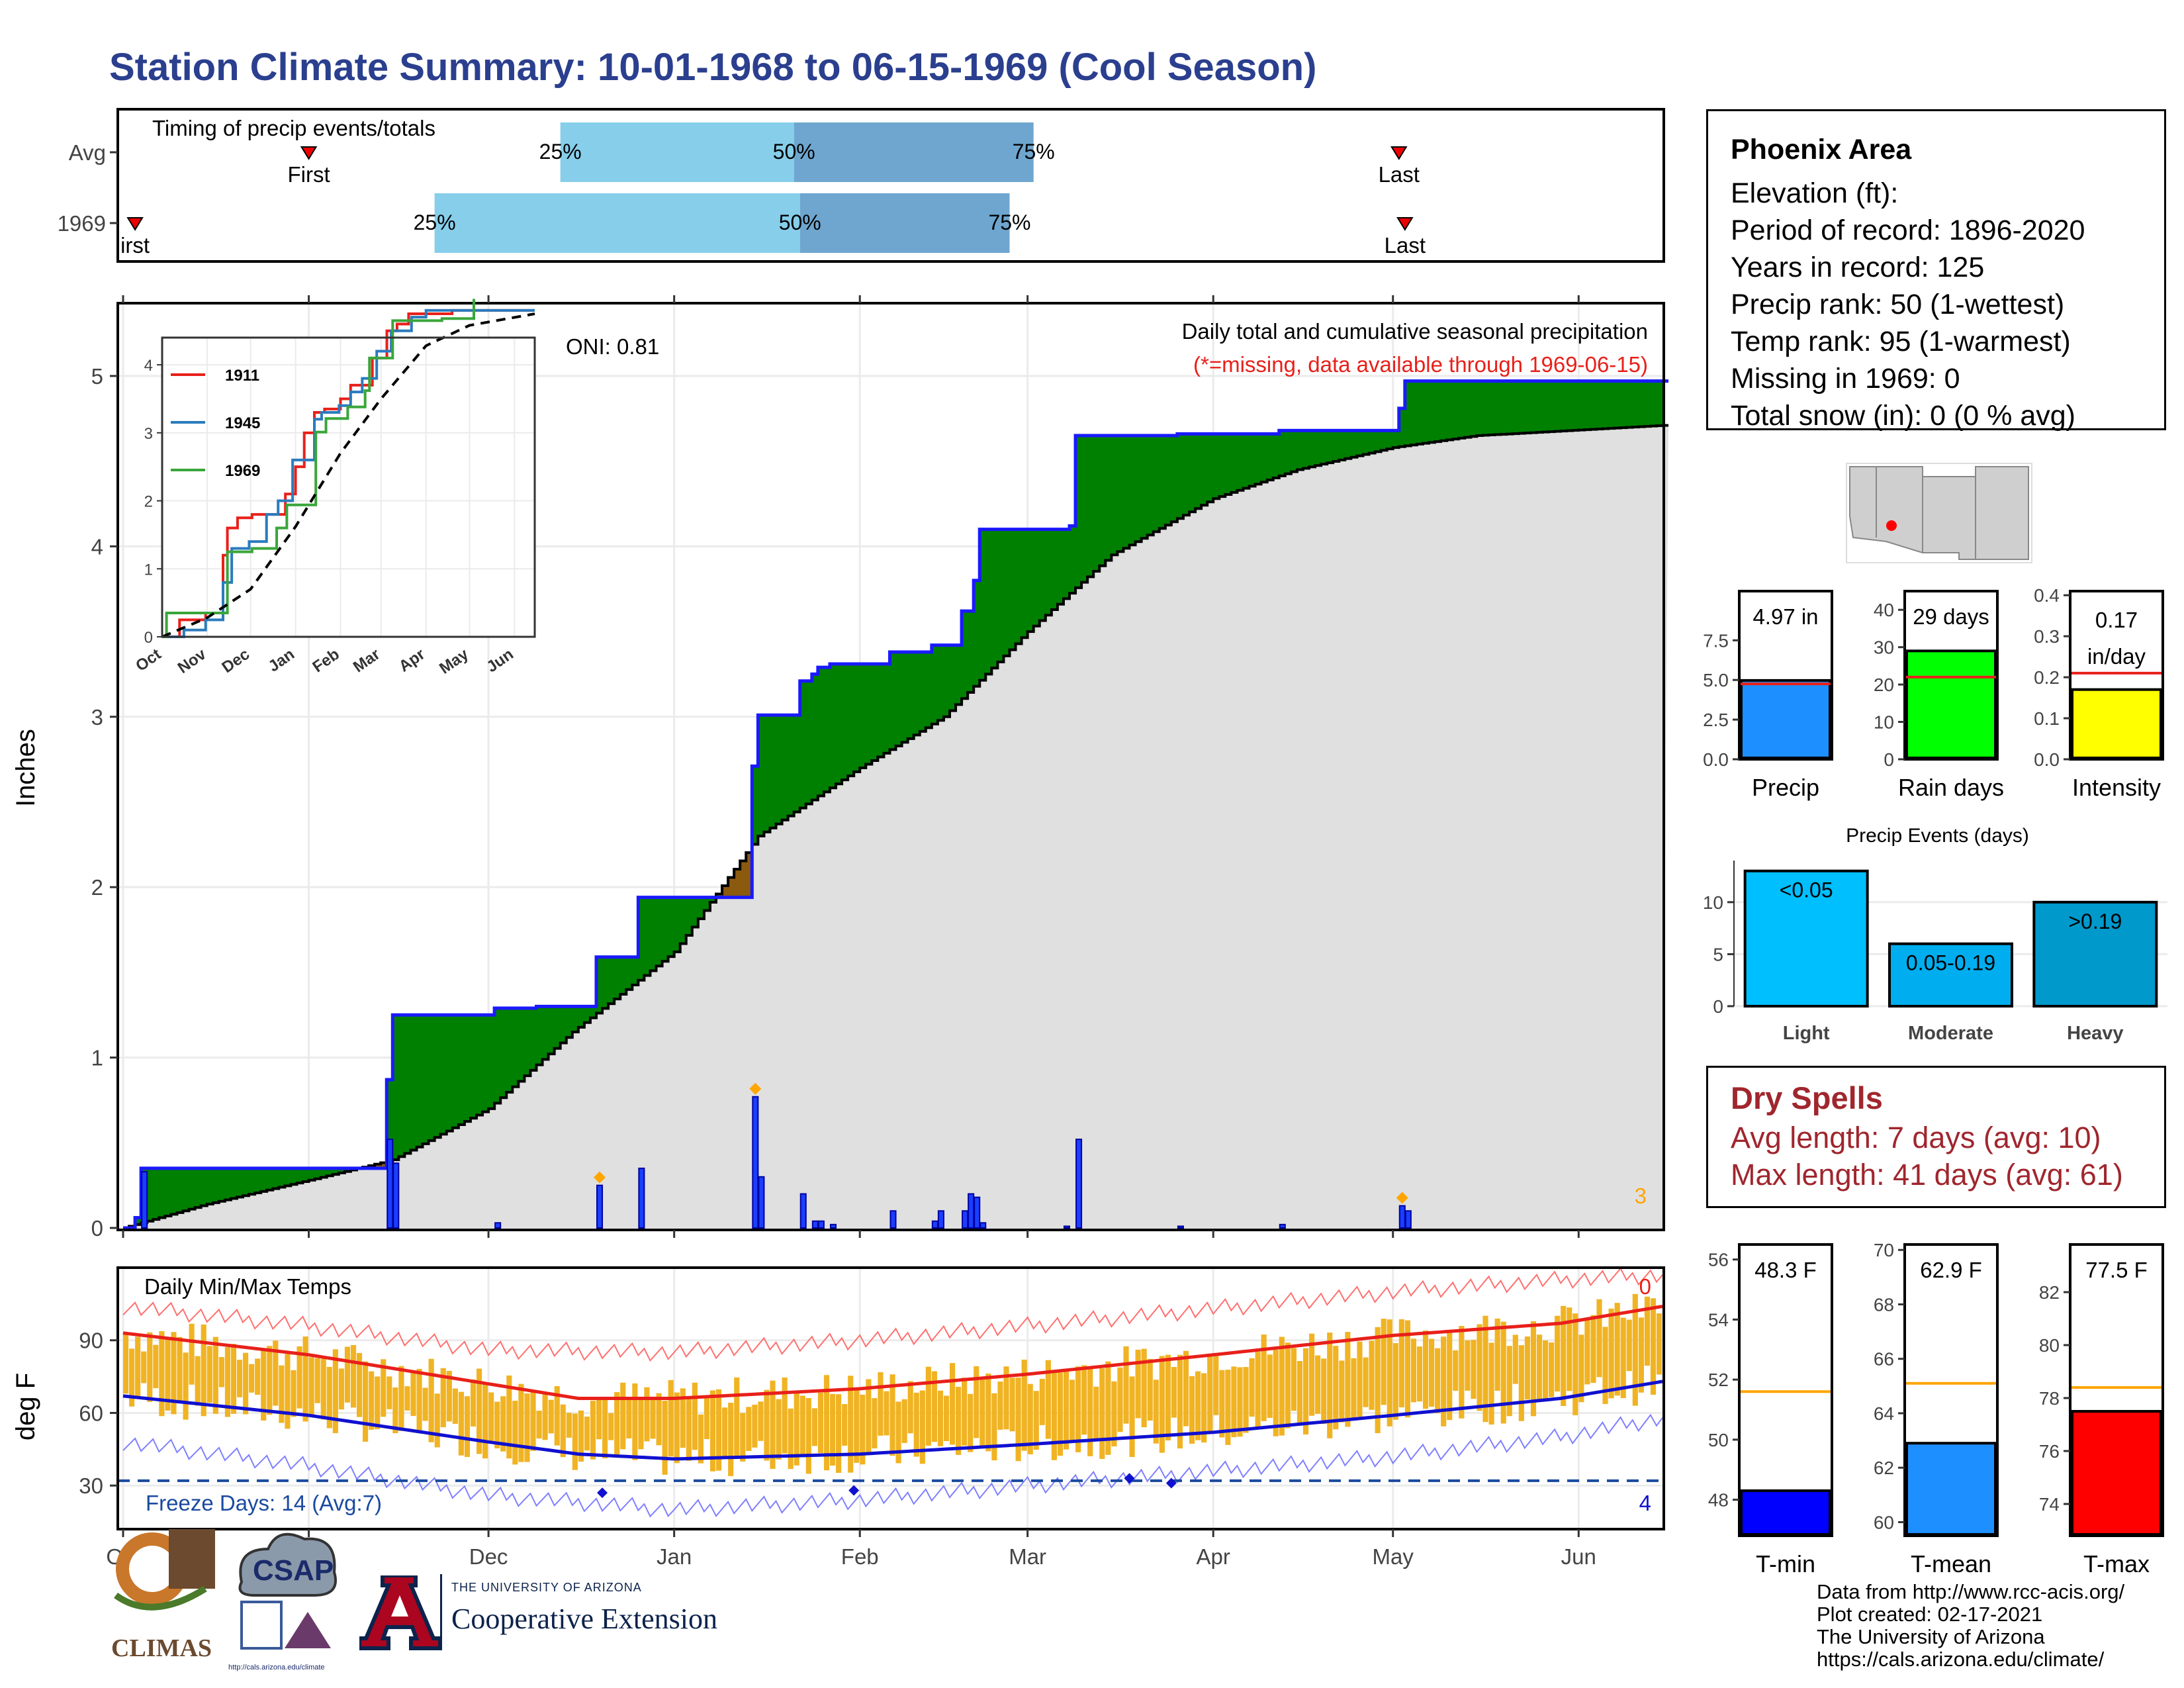 The height and width of the screenshot is (1688, 2184). Describe the element at coordinates (1815, 193) in the screenshot. I see `station-elevation: Elevation (ft):` at that location.